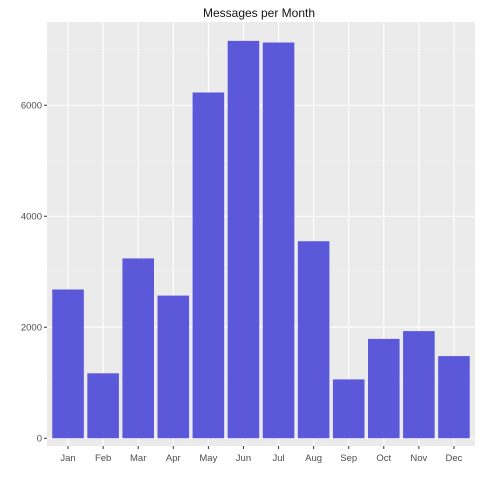 This screenshot has width=480, height=480. I want to click on x-tick-label: Jul, so click(278, 458).